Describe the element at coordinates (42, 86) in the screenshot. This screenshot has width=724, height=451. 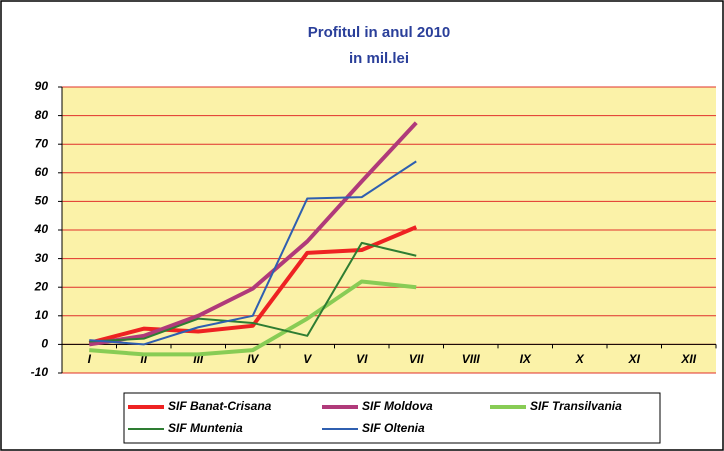
I see `y-tick-label: 90` at that location.